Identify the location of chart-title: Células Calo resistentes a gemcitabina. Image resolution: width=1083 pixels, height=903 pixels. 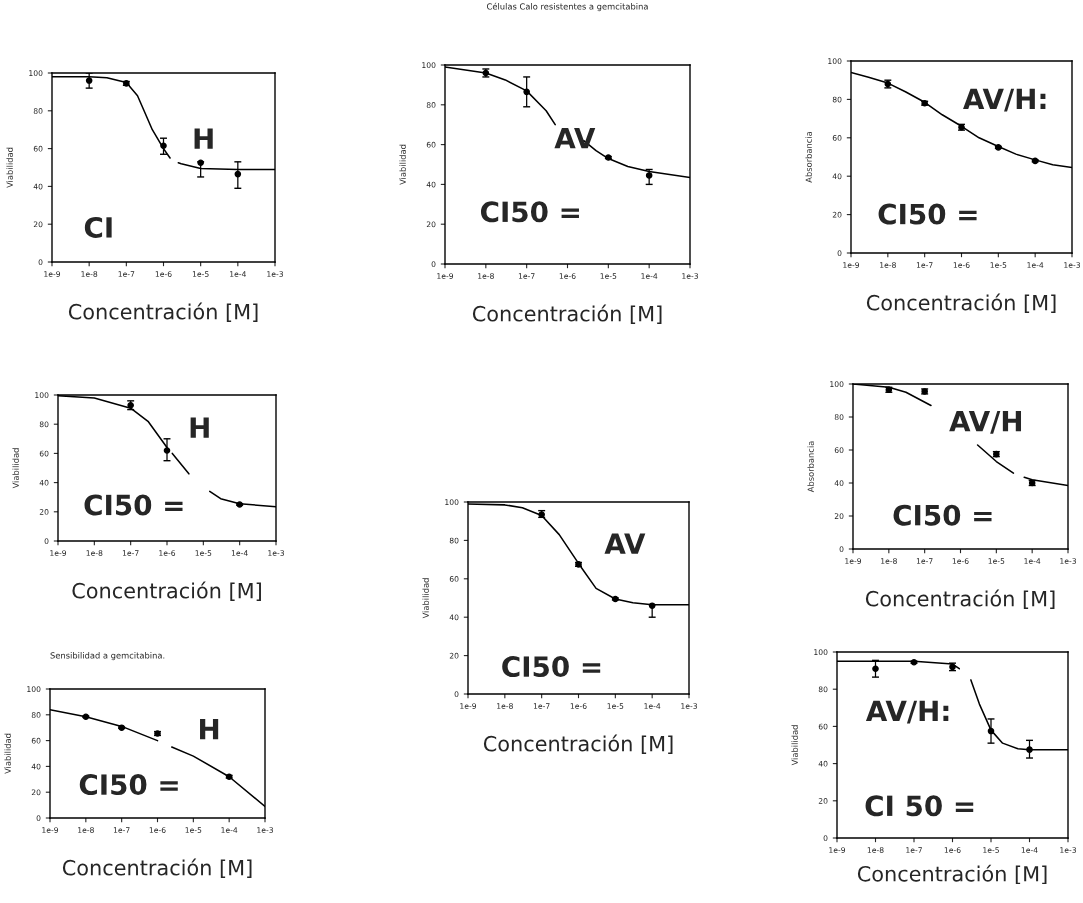
(567, 7).